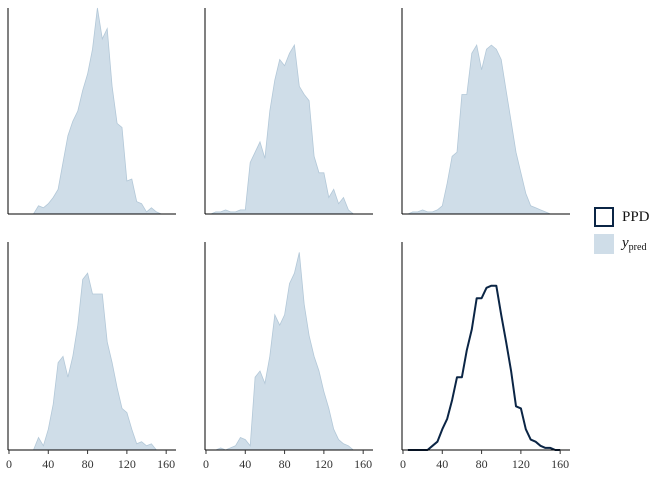 The height and width of the screenshot is (480, 672). Describe the element at coordinates (638, 247) in the screenshot. I see `legend-subscript: pred` at that location.